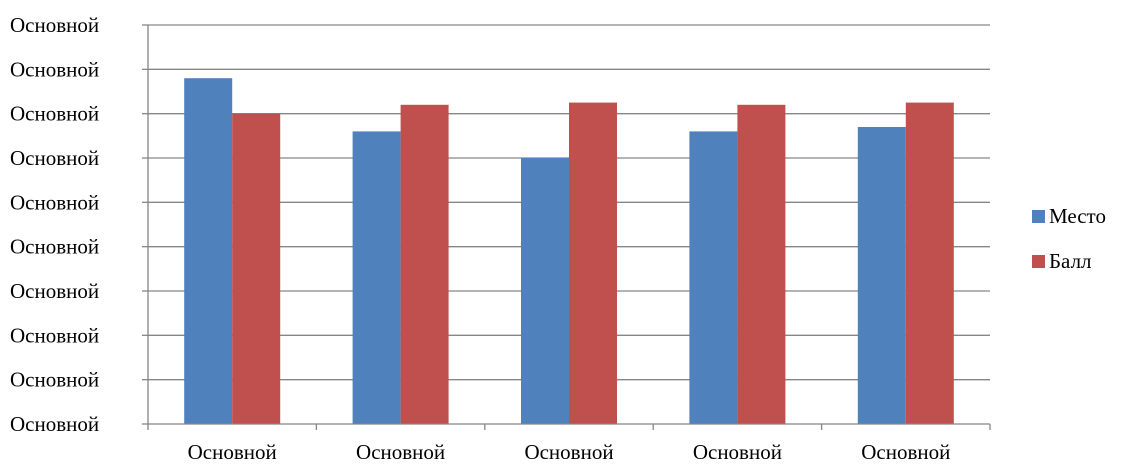 The height and width of the screenshot is (467, 1122). What do you see at coordinates (1069, 238) in the screenshot?
I see `legend: Место Балл` at bounding box center [1069, 238].